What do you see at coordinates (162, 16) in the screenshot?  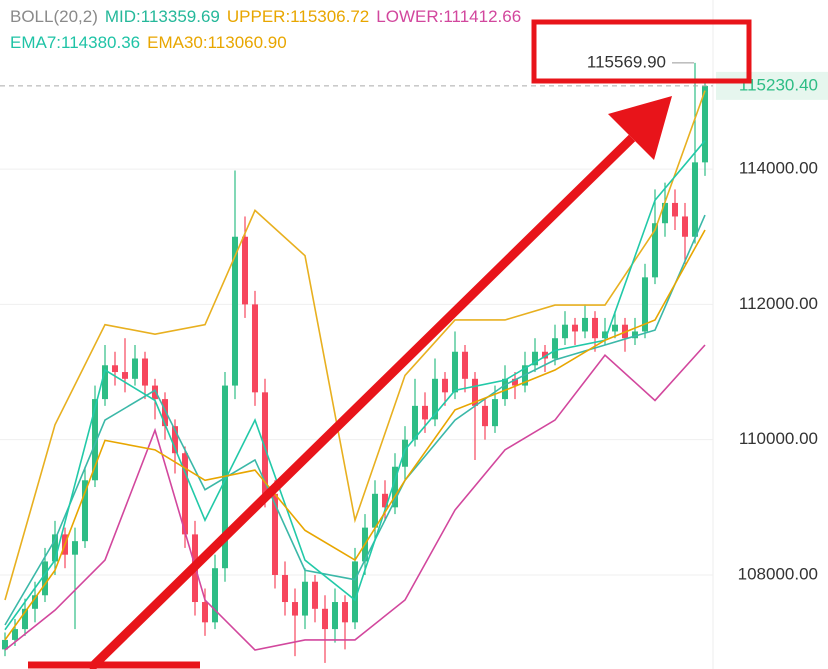 I see `legend-item: MID:113359.69` at bounding box center [162, 16].